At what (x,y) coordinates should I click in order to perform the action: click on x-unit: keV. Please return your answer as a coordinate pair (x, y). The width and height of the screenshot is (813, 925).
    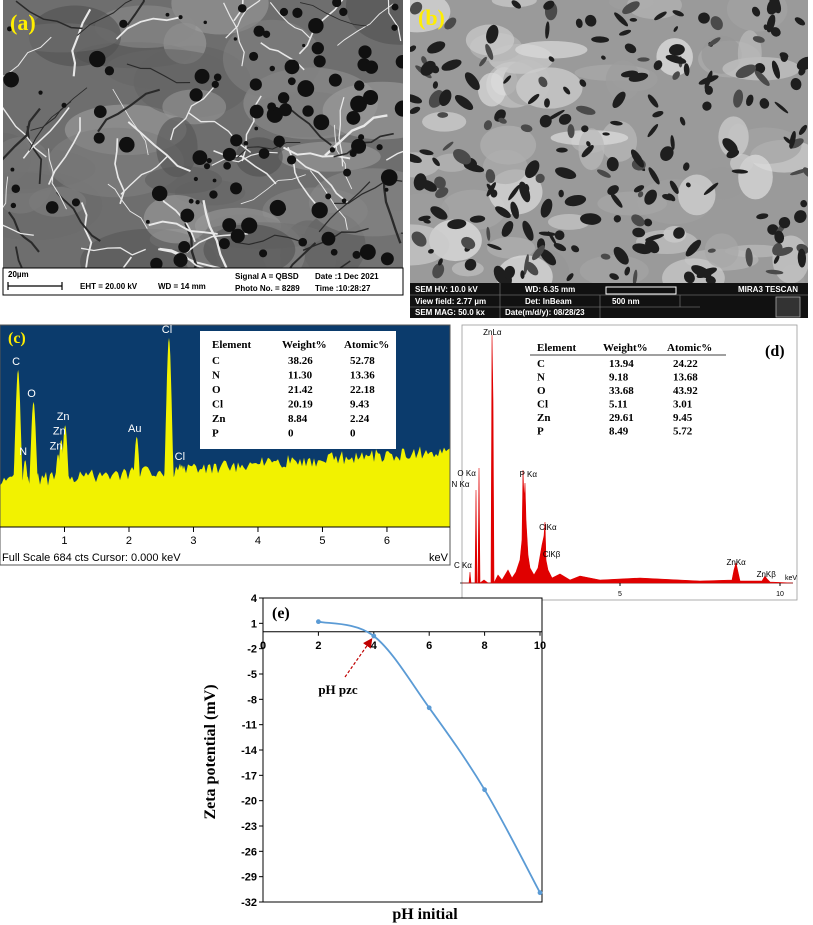
    Looking at the image, I should click on (791, 578).